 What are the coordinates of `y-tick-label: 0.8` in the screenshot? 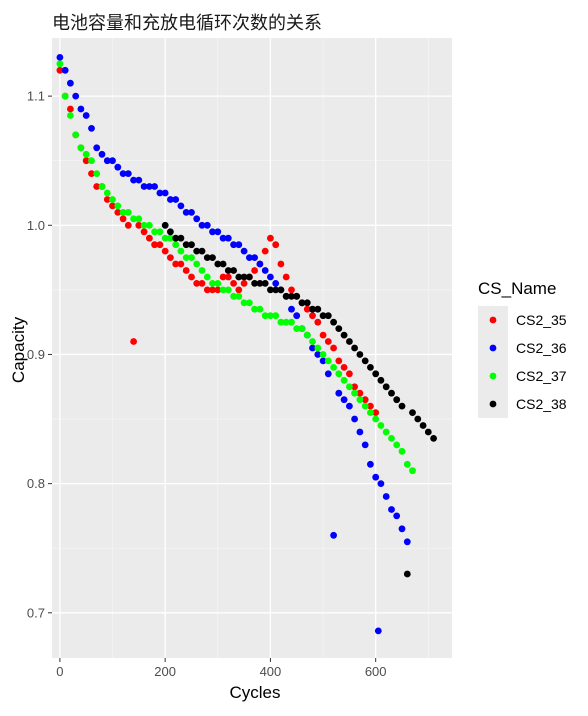 It's located at (36, 483).